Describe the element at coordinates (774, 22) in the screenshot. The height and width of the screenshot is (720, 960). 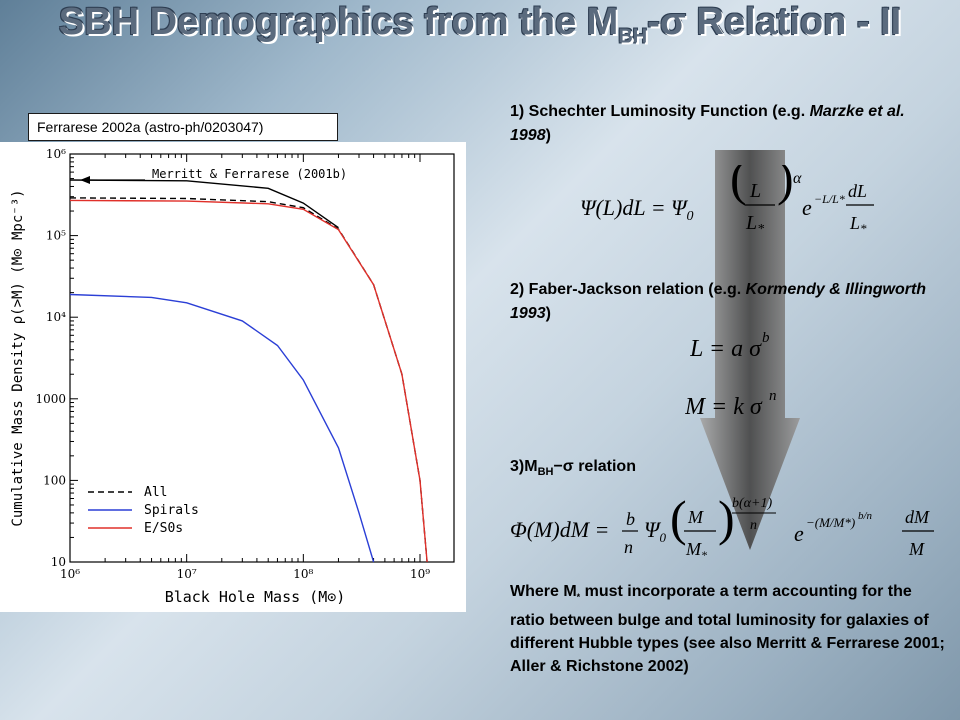
I see `title-rest: -σ Relation - II` at that location.